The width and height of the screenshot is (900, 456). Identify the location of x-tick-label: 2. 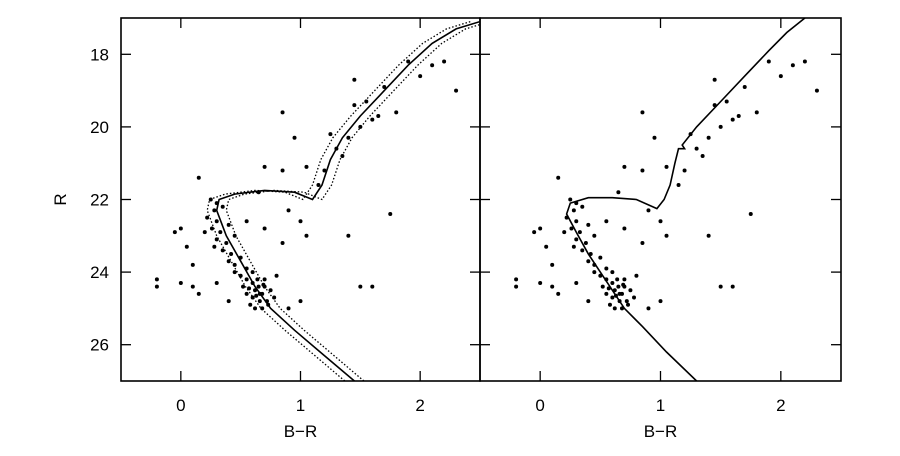
(780, 405).